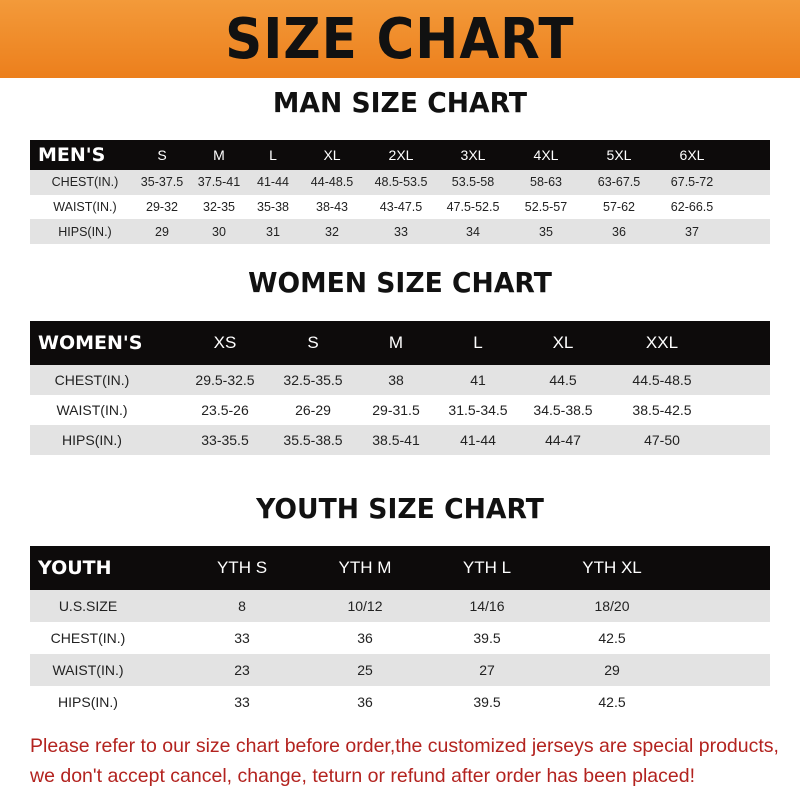 The width and height of the screenshot is (800, 800). I want to click on table-row: WAIST(IN.) 23 25 27 29, so click(400, 670).